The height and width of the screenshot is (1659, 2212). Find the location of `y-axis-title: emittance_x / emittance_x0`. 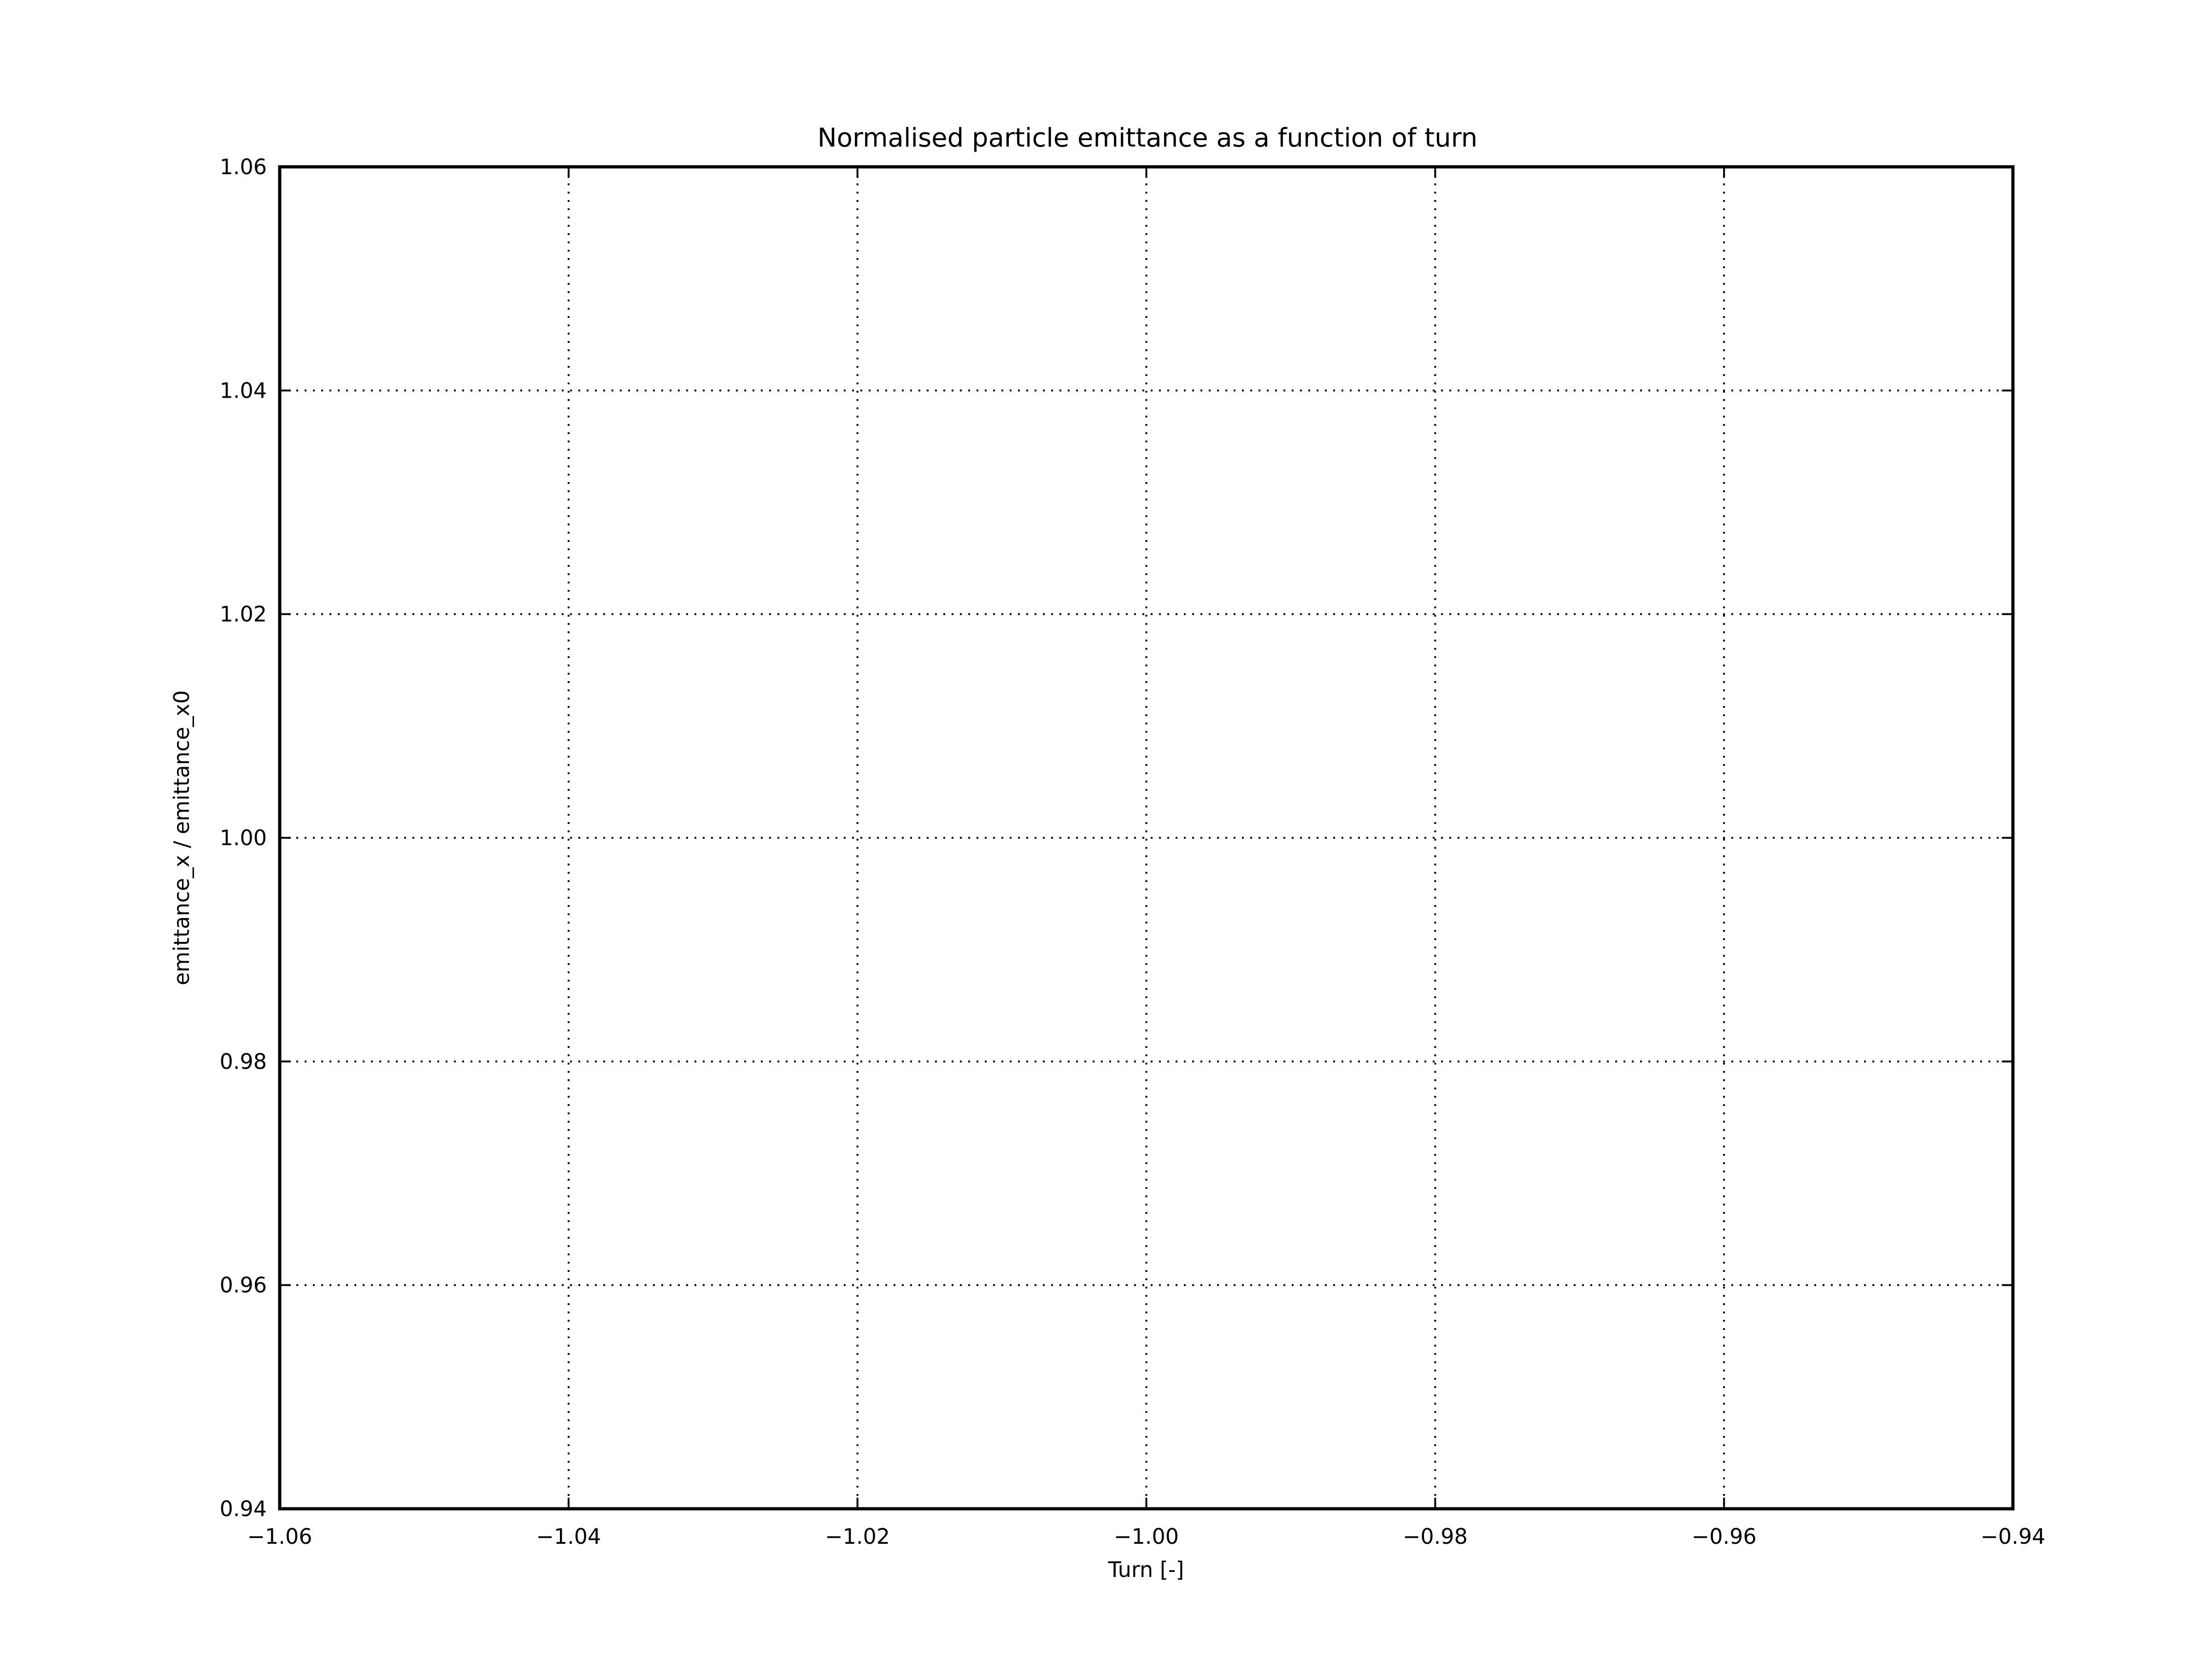

y-axis-title: emittance_x / emittance_x0 is located at coordinates (181, 837).